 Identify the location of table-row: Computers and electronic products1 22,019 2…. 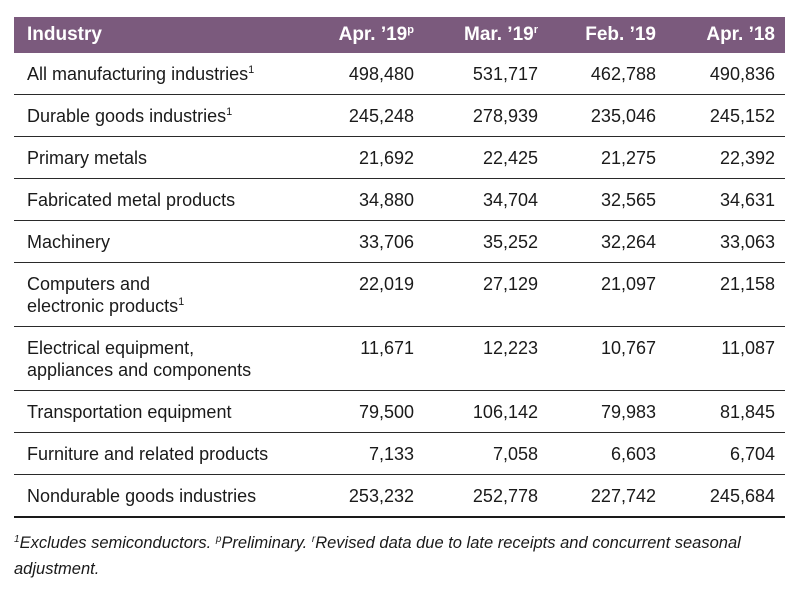
(399, 294).